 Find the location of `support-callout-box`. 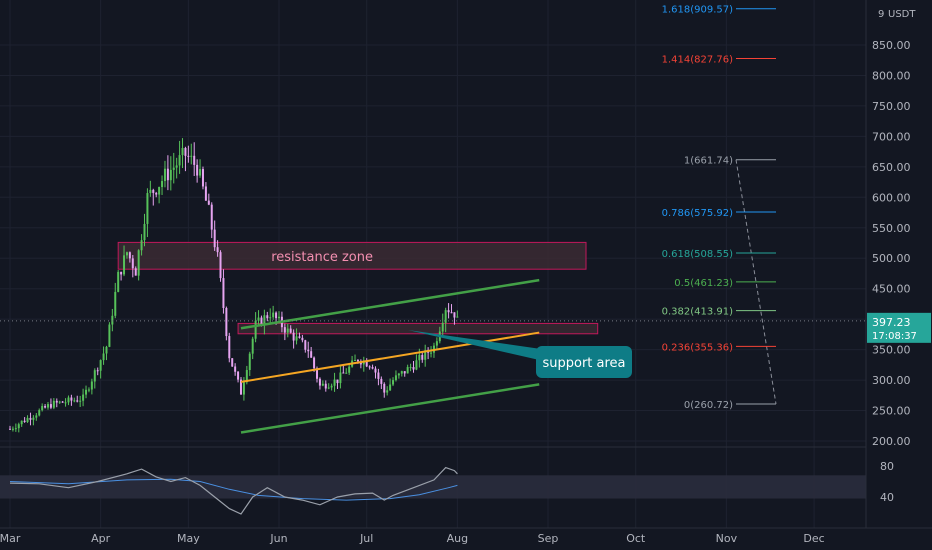

support-callout-box is located at coordinates (584, 362).